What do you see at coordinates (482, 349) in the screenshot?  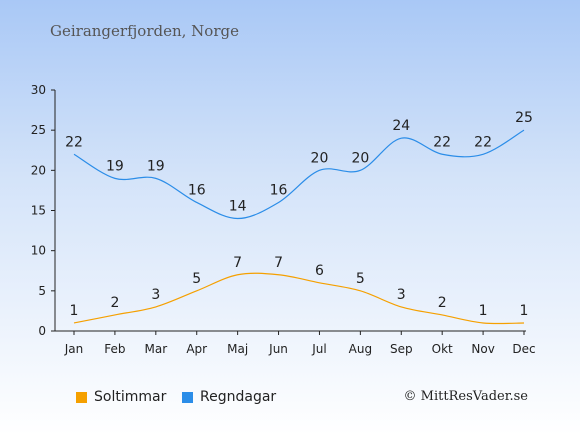 I see `x-tick-label: Nov` at bounding box center [482, 349].